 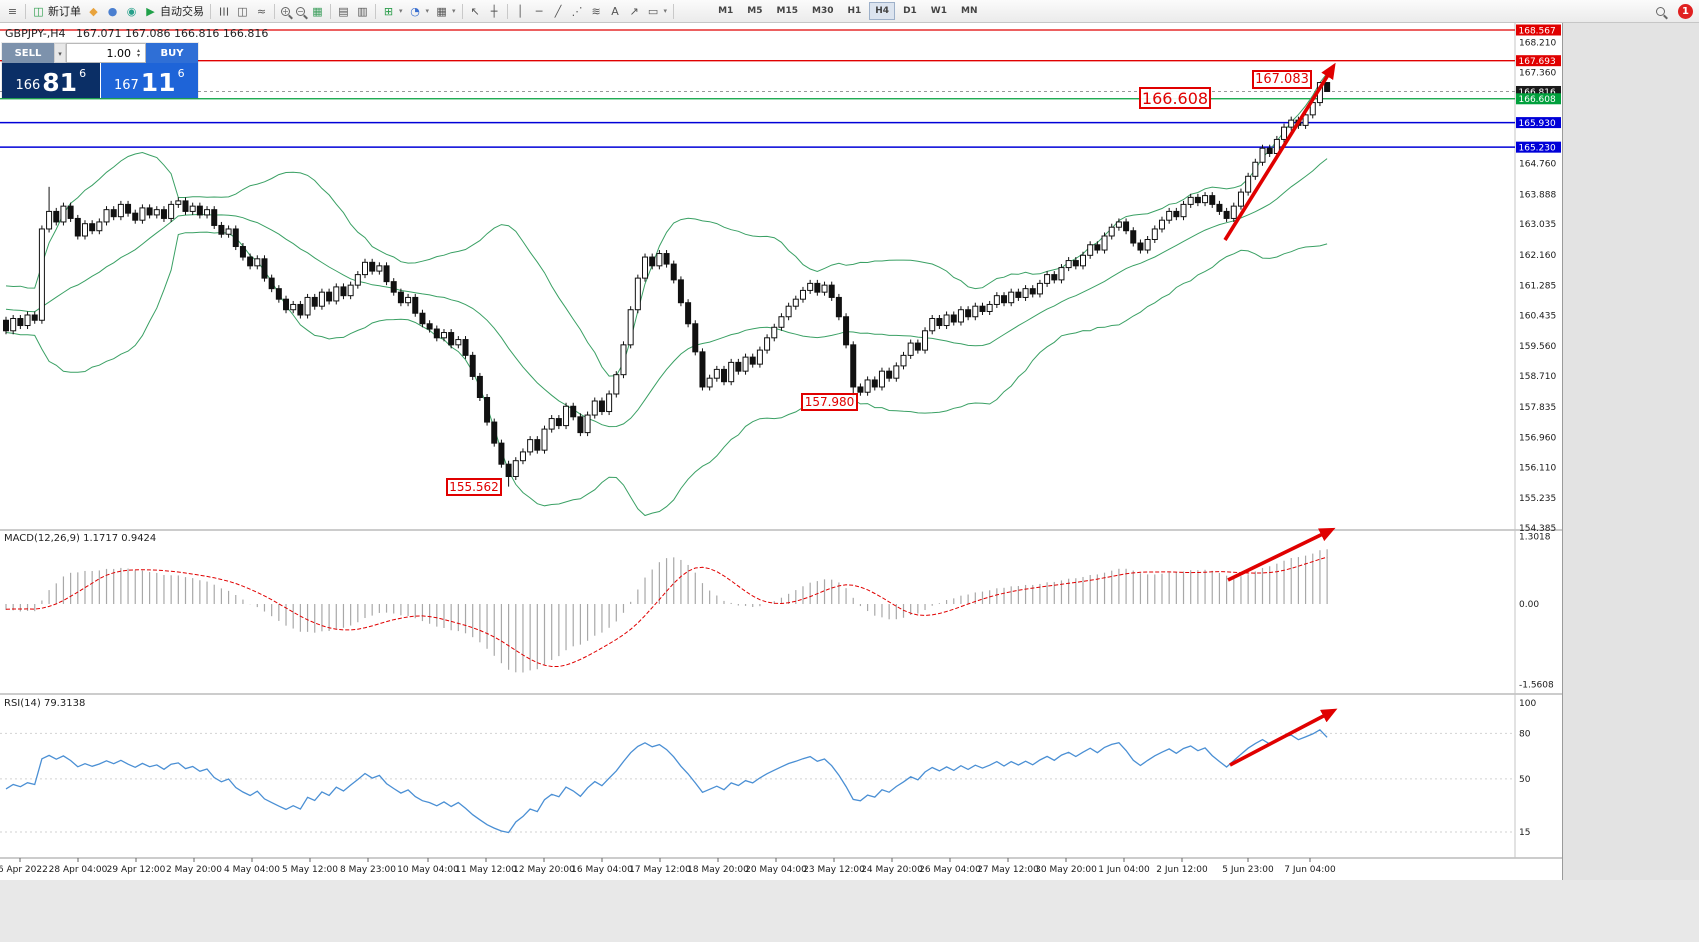 I want to click on sell-price-button: 166 81 6, so click(x=51, y=80).